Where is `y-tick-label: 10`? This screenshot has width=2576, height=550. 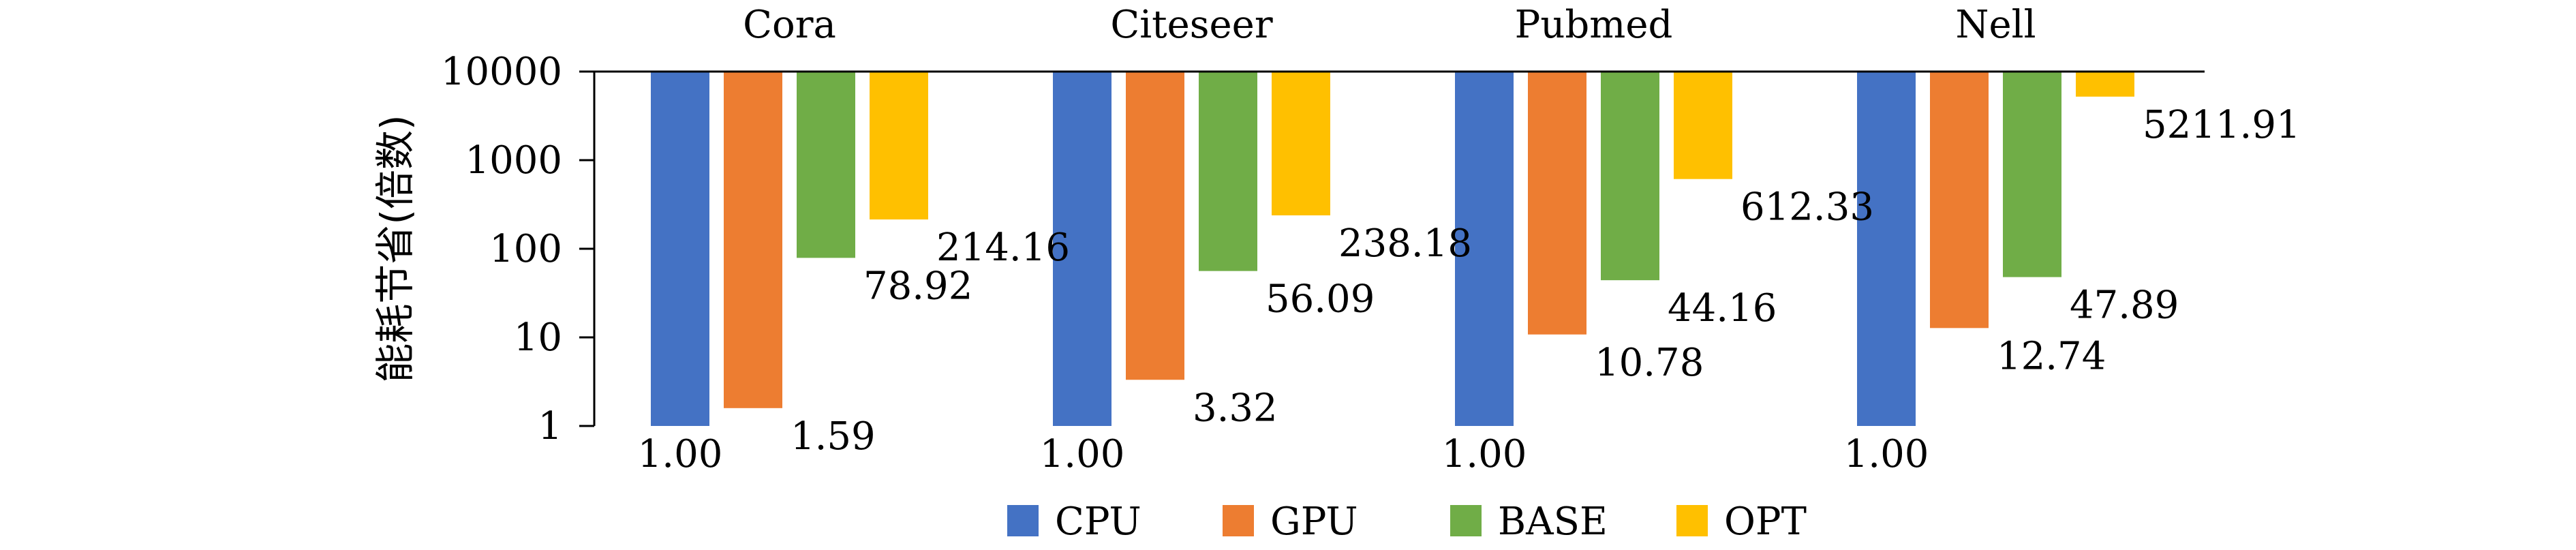
y-tick-label: 10 is located at coordinates (538, 338).